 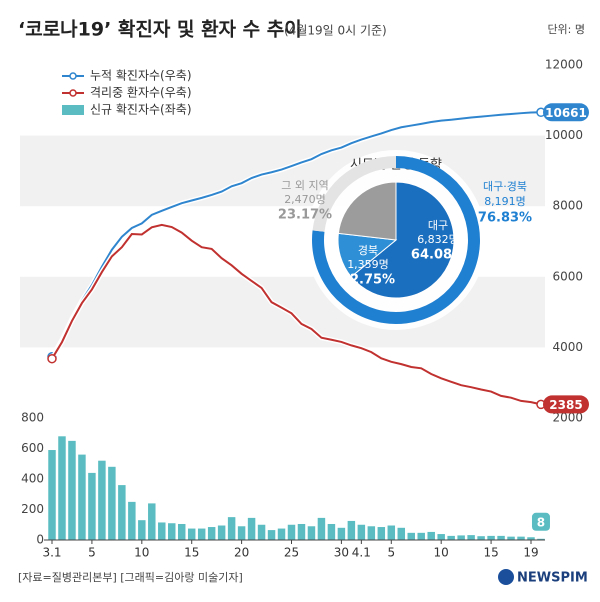 What do you see at coordinates (567, 347) in the screenshot?
I see `y-tick-label: 4000` at bounding box center [567, 347].